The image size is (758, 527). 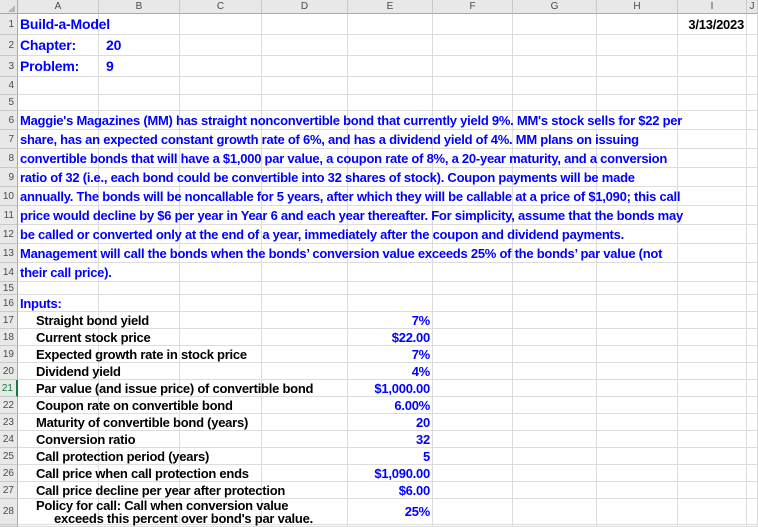 What do you see at coordinates (9, 272) in the screenshot?
I see `row-header-14: 14` at bounding box center [9, 272].